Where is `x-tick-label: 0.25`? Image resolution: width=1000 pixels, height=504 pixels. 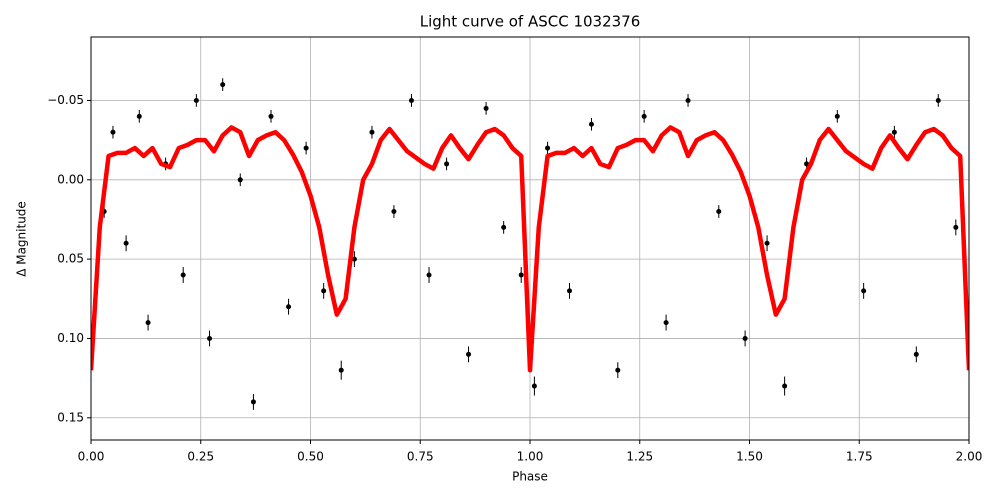
x-tick-label: 0.25 is located at coordinates (200, 457).